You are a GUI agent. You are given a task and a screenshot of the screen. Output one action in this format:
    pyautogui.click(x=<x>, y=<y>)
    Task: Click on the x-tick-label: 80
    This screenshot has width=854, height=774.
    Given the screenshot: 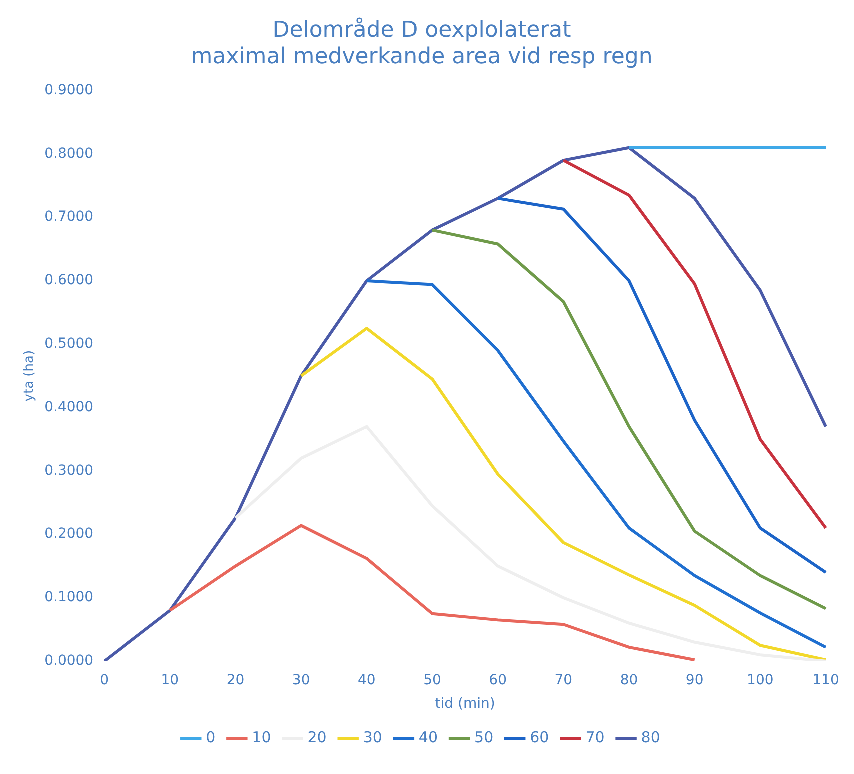 What is the action you would take?
    pyautogui.click(x=629, y=680)
    